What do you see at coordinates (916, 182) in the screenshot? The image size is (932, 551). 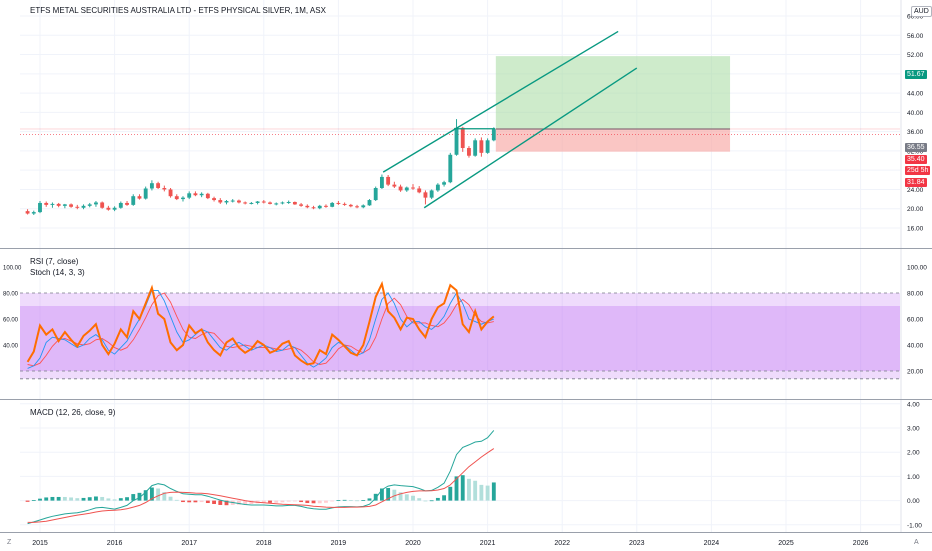 I see `stop-price-badge: 31.84` at bounding box center [916, 182].